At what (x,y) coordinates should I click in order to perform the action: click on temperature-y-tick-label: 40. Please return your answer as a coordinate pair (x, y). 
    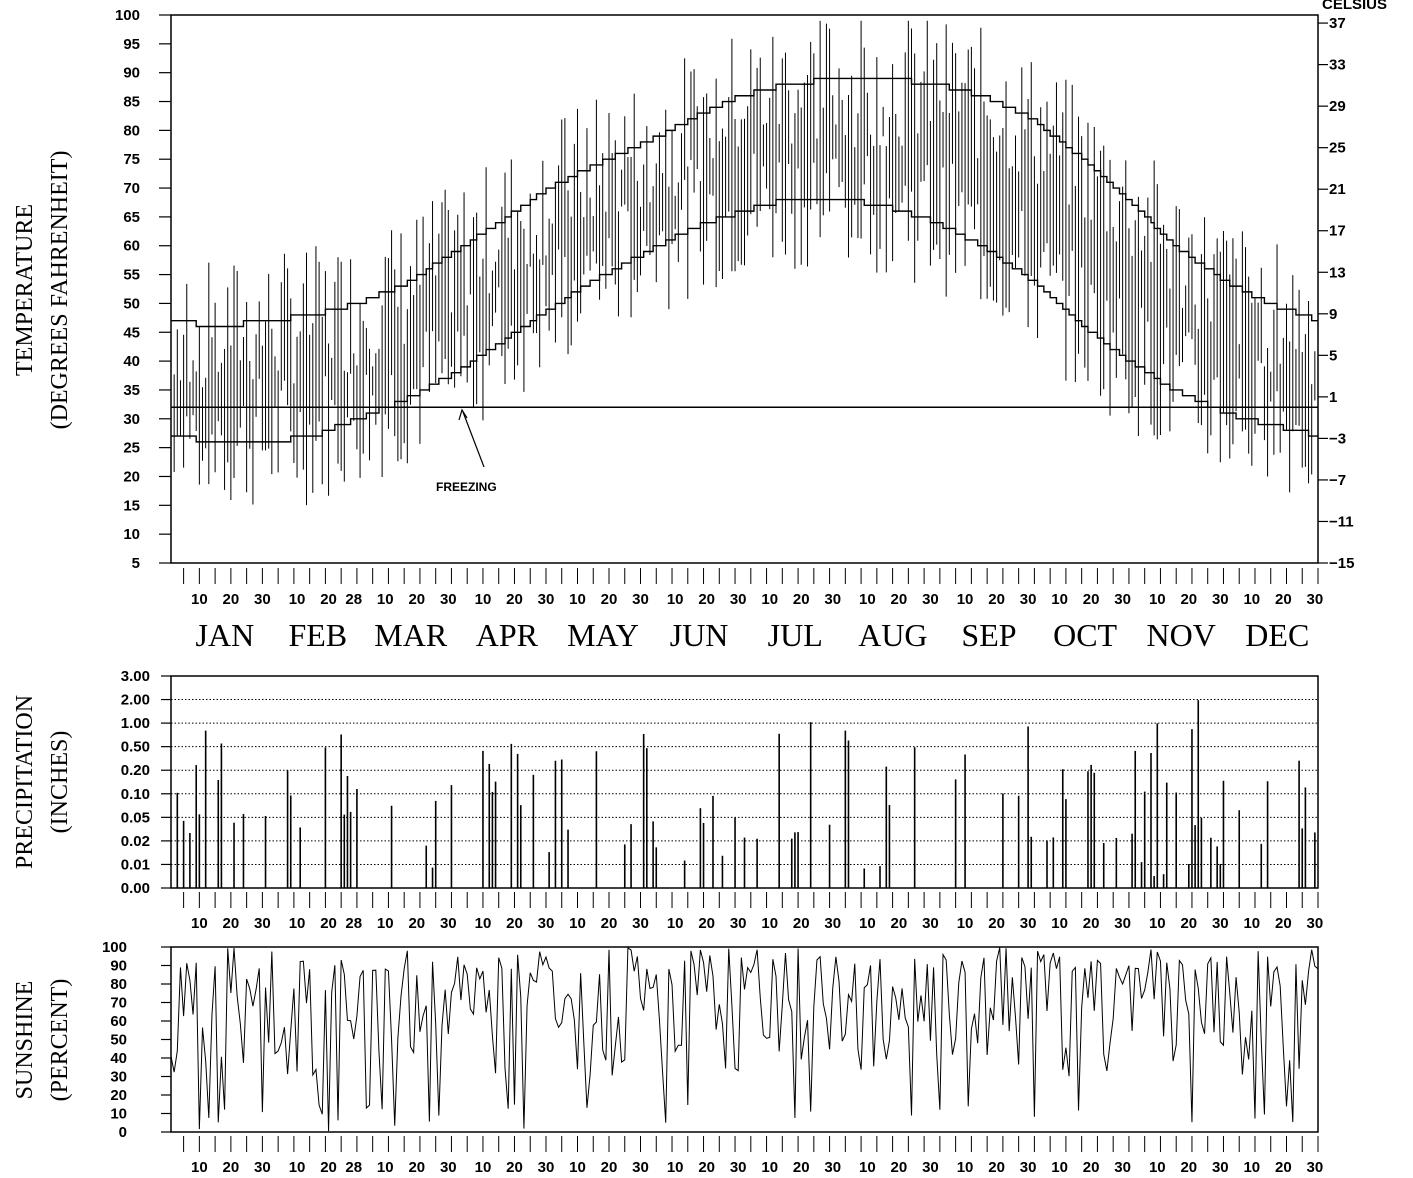
    Looking at the image, I should click on (131, 361).